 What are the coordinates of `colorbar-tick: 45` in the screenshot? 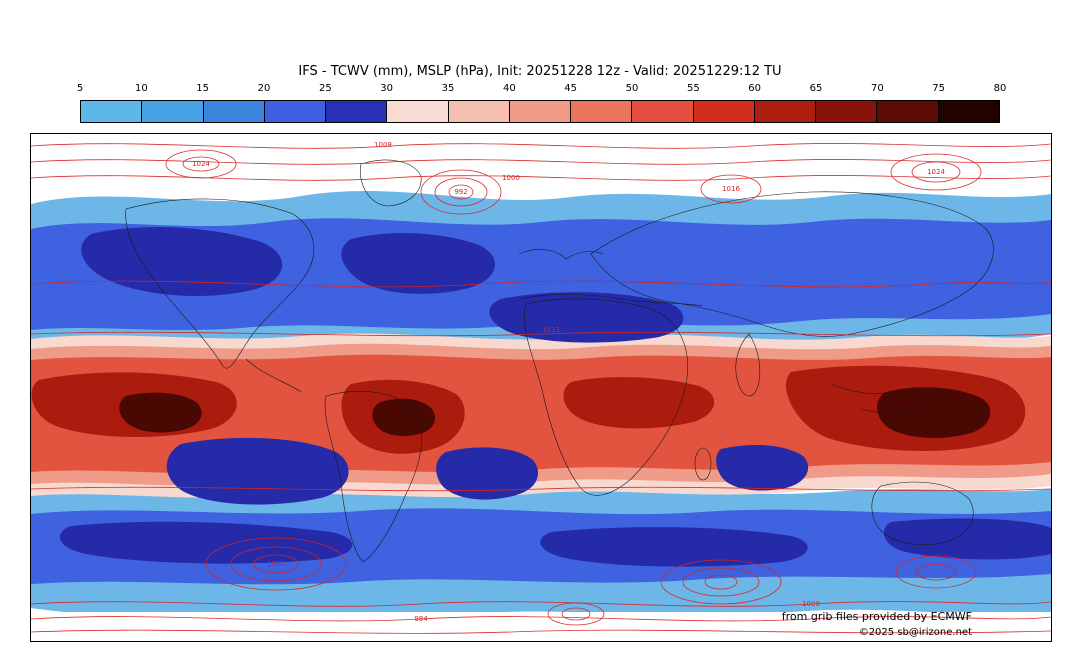 It's located at (571, 88).